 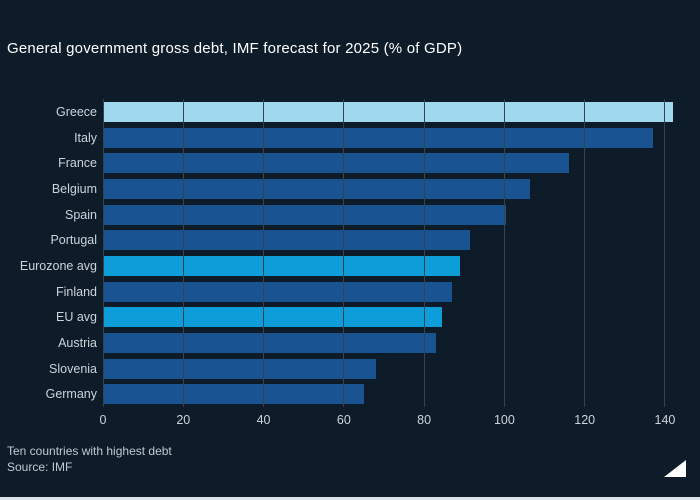 What do you see at coordinates (665, 420) in the screenshot?
I see `x-tick-label-140: 140` at bounding box center [665, 420].